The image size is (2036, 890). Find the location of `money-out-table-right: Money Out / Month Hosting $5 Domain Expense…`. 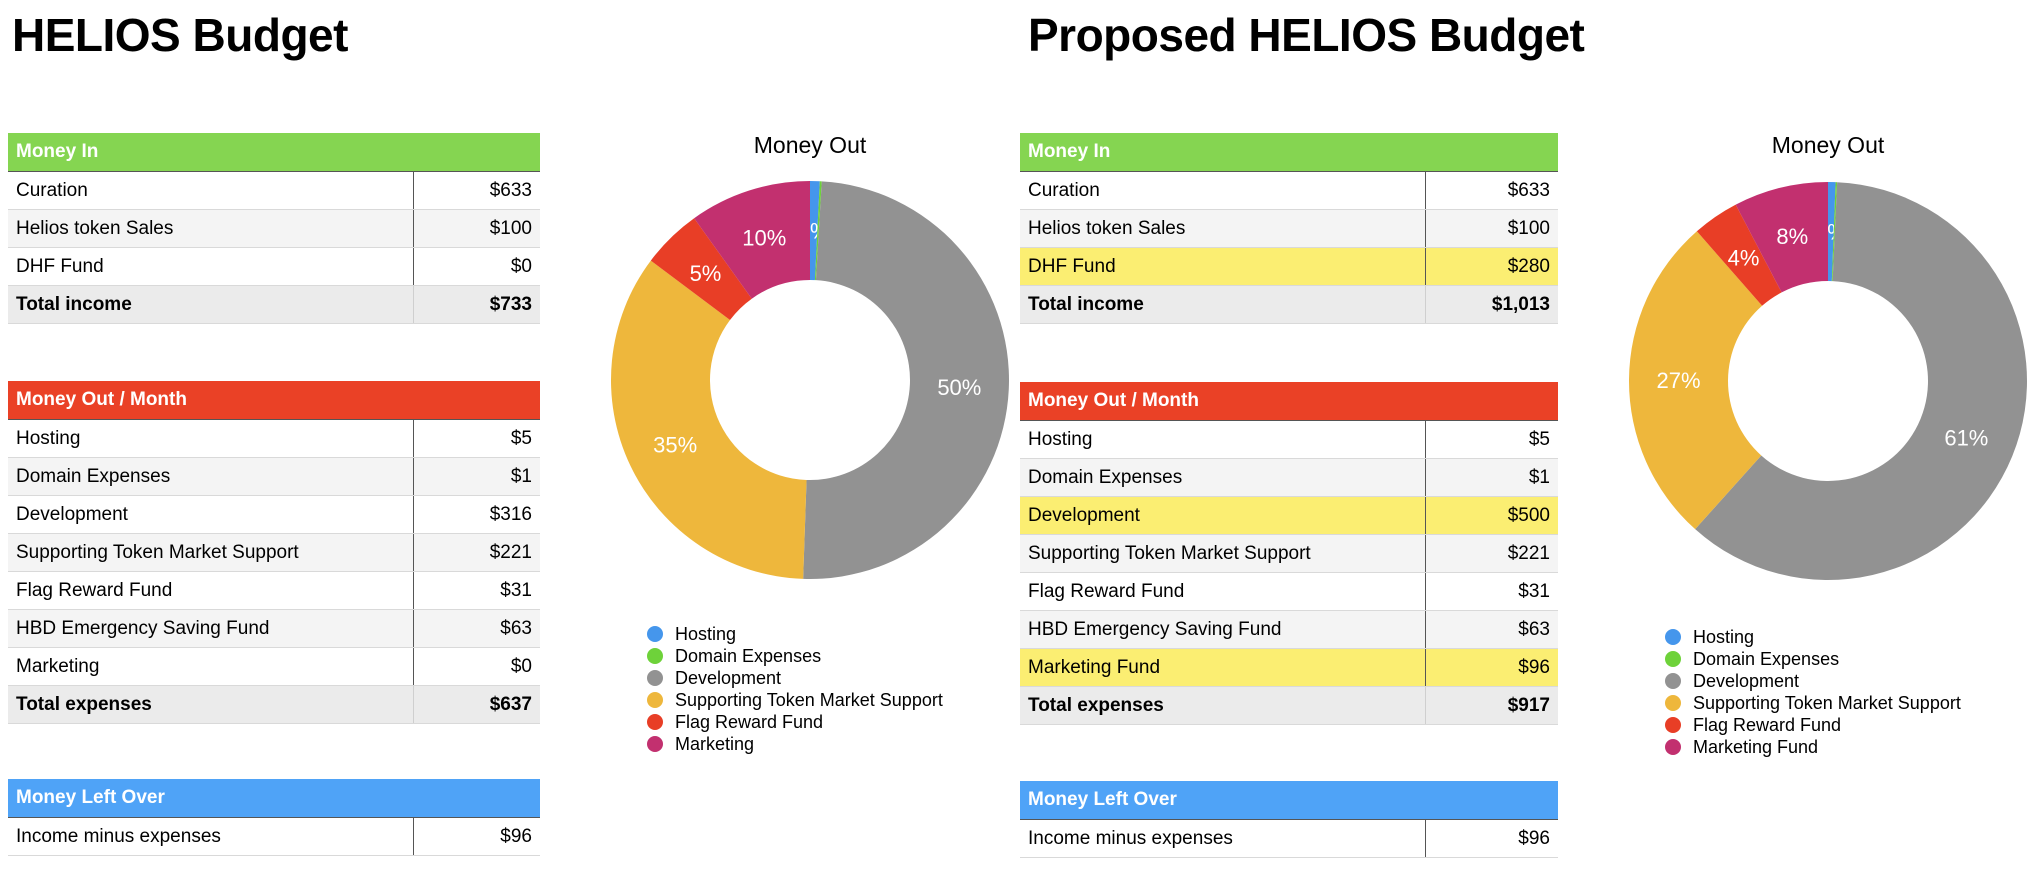

money-out-table-right: Money Out / Month Hosting $5 Domain Expense… is located at coordinates (1289, 553).